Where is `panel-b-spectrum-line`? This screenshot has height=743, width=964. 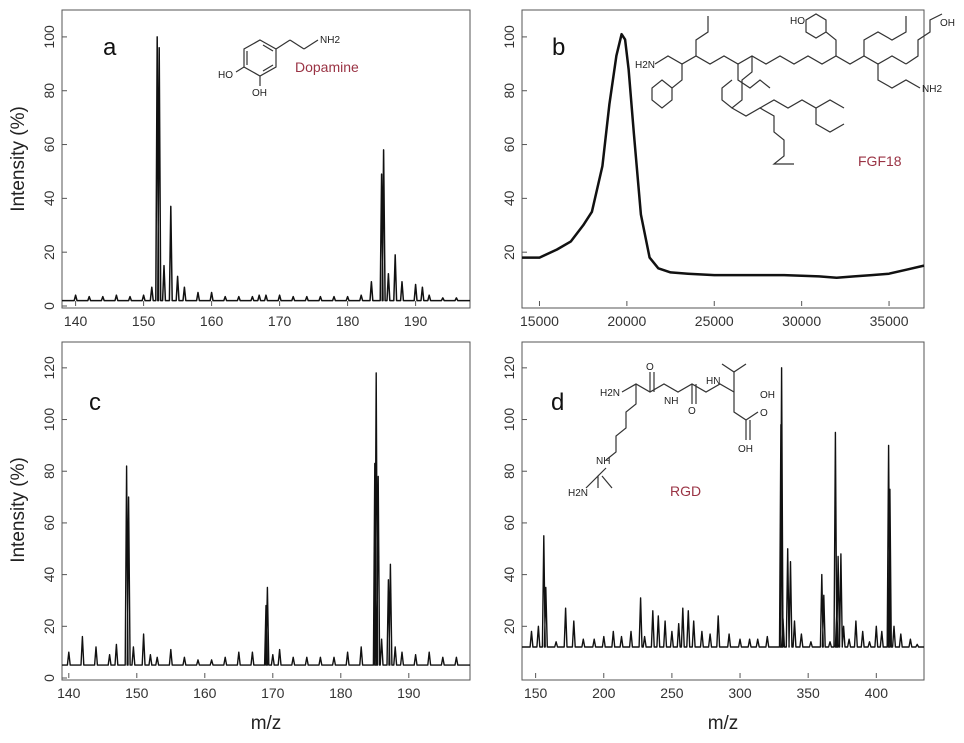 panel-b-spectrum-line is located at coordinates (723, 155).